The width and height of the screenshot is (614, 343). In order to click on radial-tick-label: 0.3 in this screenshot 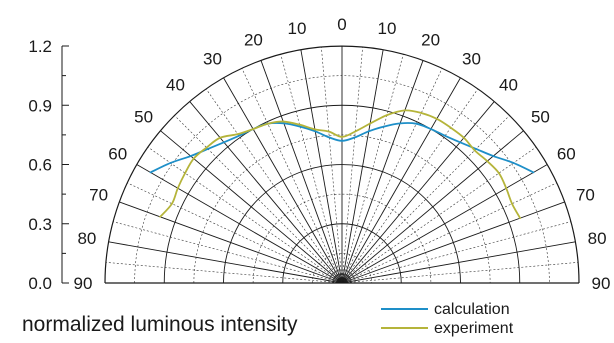, I will do `click(40, 224)`.